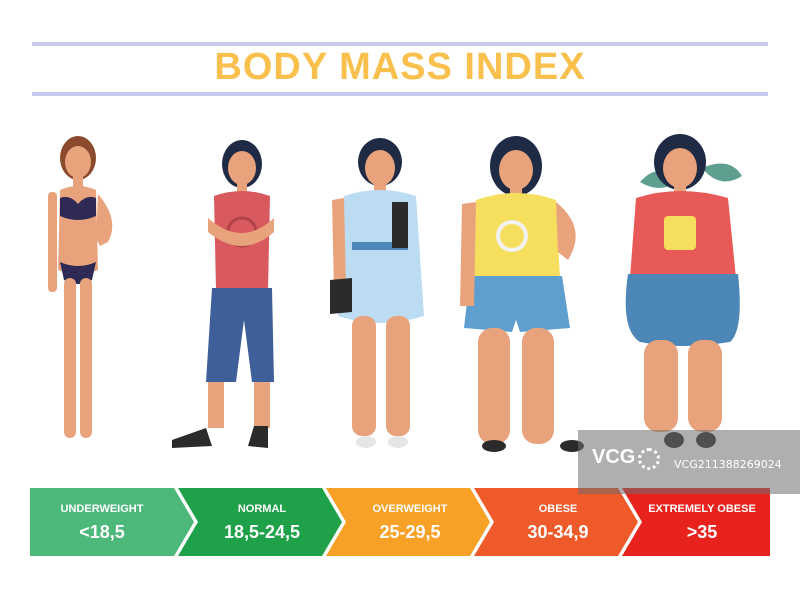  What do you see at coordinates (400, 44) in the screenshot?
I see `top-rule` at bounding box center [400, 44].